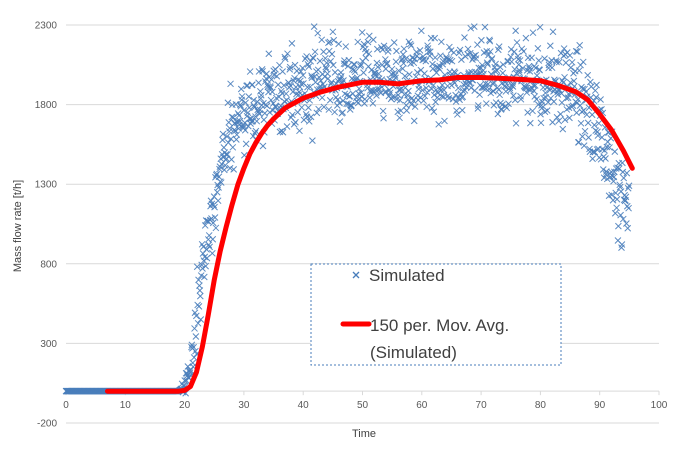  I want to click on y-axis-ticks: -200 300 800 1300 1800 2300, so click(46, 225).